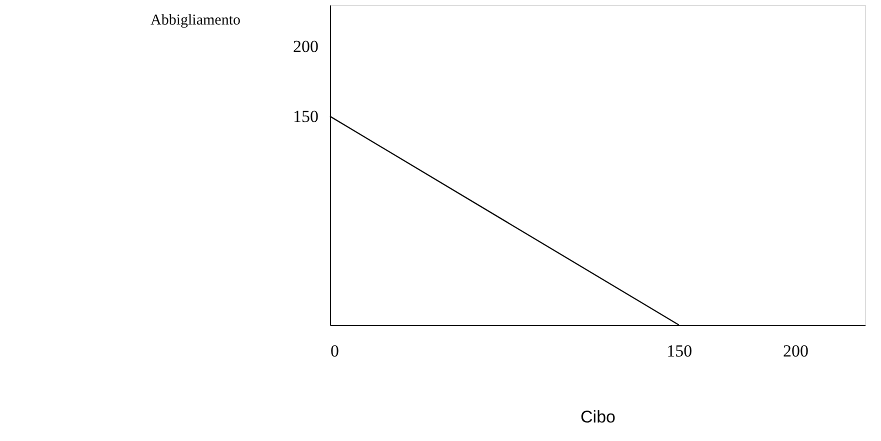 The width and height of the screenshot is (881, 441). I want to click on y-axis-title: Abbigliamento, so click(195, 20).